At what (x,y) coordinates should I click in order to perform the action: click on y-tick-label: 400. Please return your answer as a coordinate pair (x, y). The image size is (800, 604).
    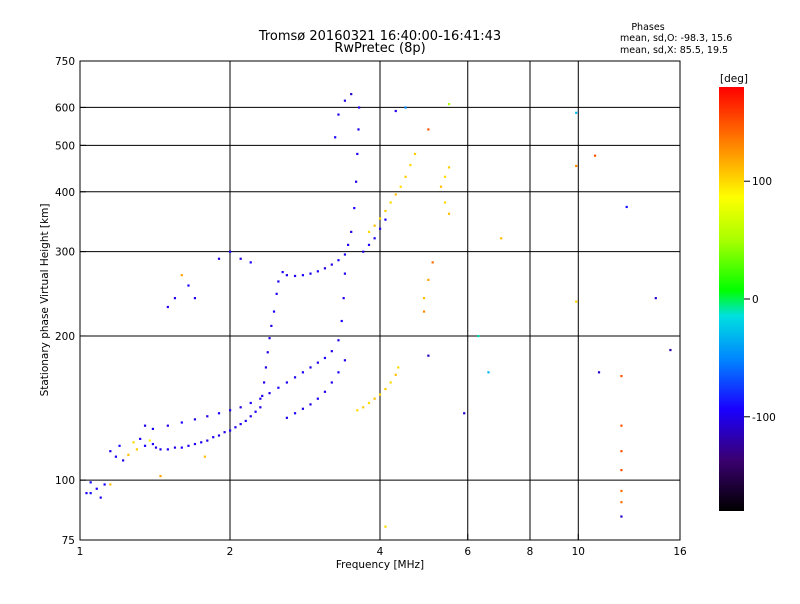
    Looking at the image, I should click on (65, 193).